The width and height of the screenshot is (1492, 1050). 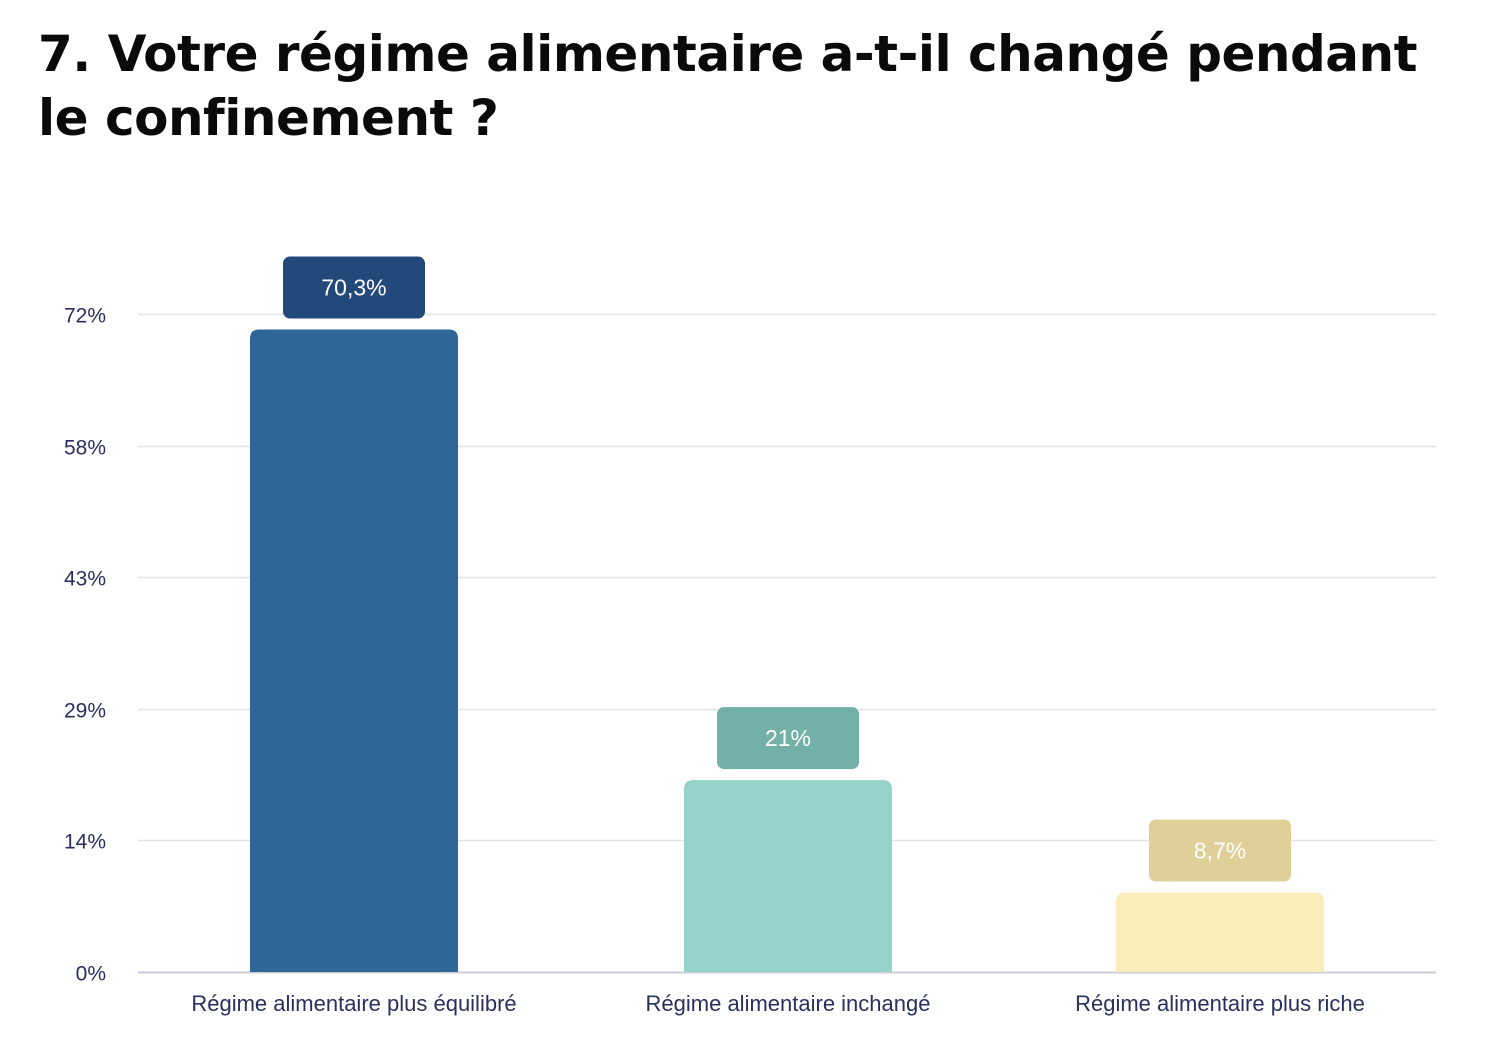 I want to click on y-tick-label: 72%, so click(x=85, y=316).